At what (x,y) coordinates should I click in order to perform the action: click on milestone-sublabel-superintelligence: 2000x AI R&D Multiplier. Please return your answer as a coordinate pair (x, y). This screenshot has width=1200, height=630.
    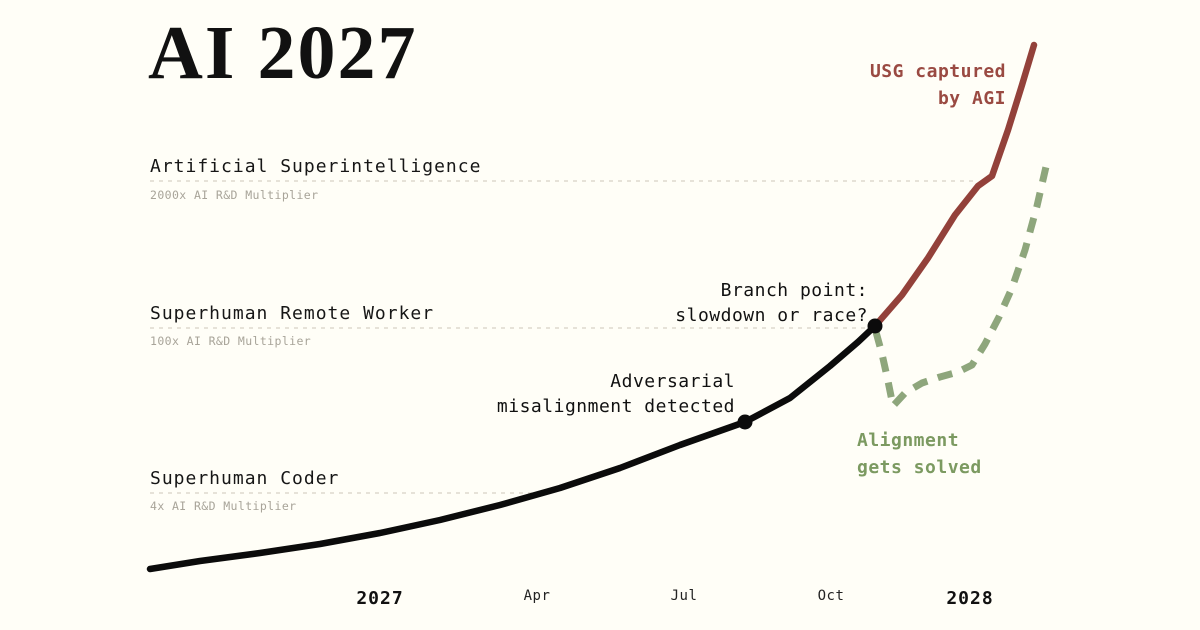
    Looking at the image, I should click on (234, 195).